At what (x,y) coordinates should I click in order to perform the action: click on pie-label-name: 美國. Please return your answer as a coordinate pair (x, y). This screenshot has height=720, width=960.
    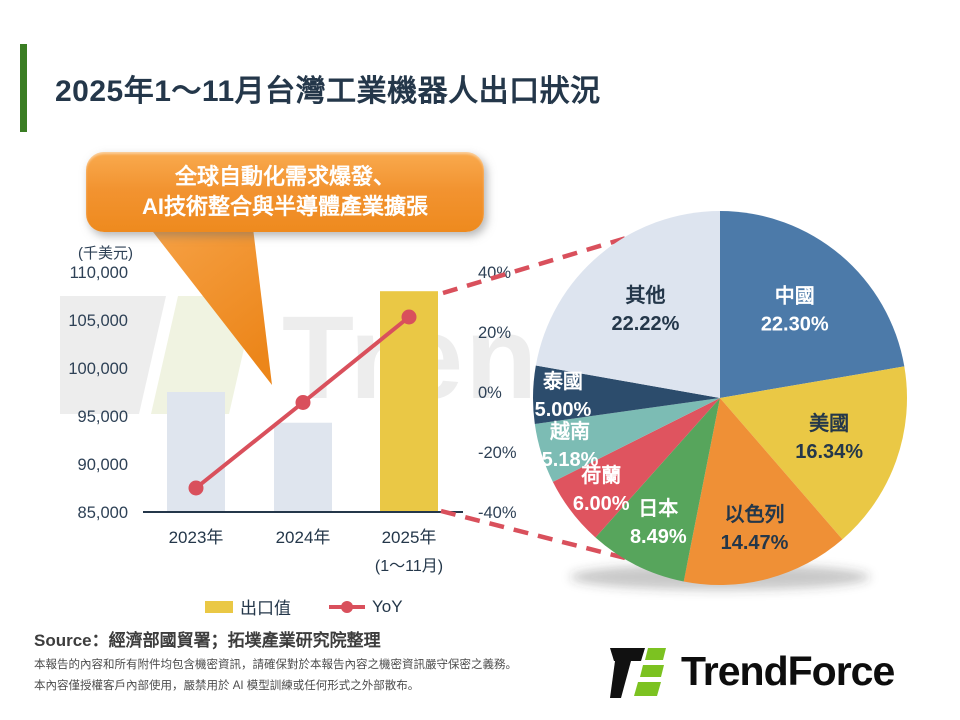
    Looking at the image, I should click on (829, 423).